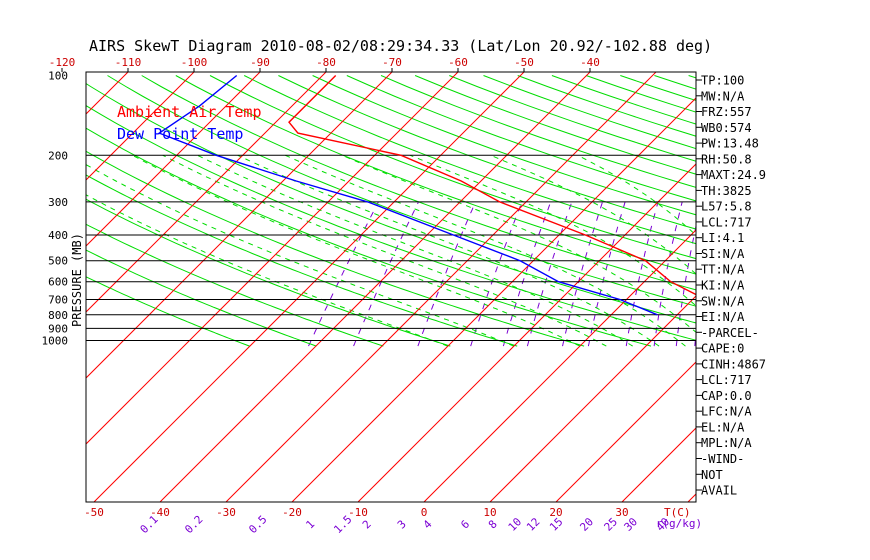 This screenshot has height=560, width=870. Describe the element at coordinates (58, 76) in the screenshot. I see `pressure-tick-label: 100` at that location.